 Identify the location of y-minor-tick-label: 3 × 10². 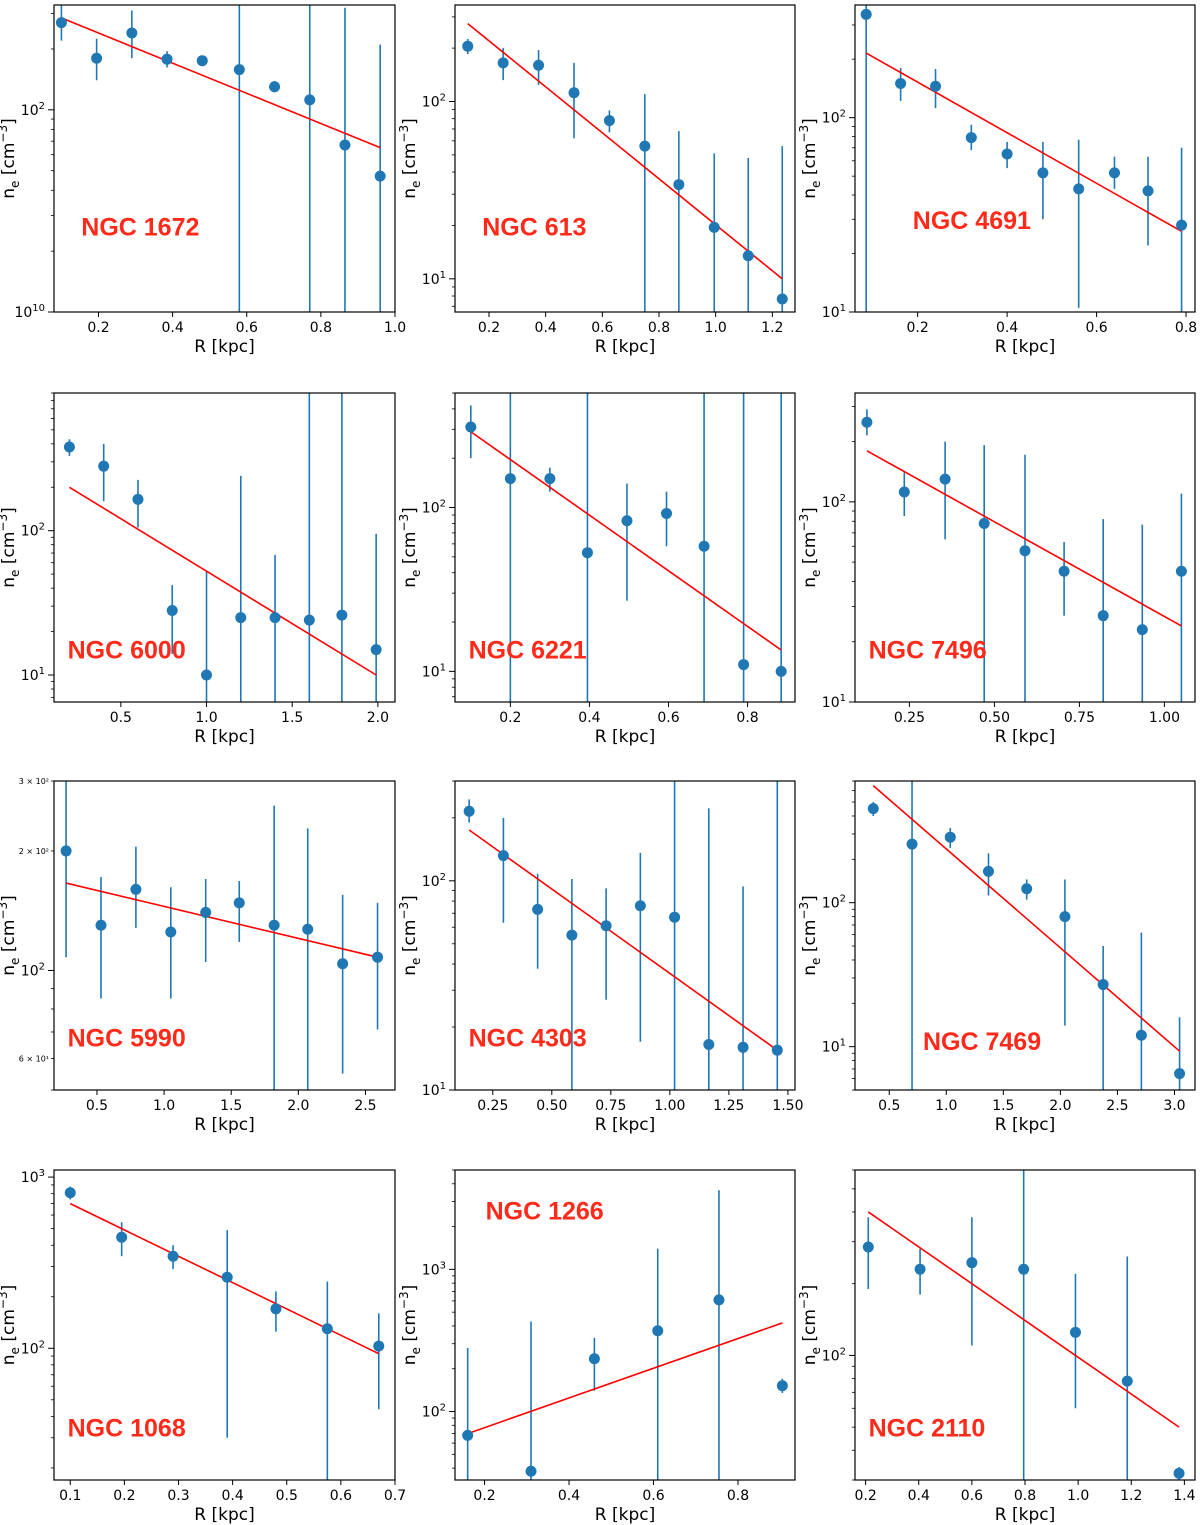
(34, 781).